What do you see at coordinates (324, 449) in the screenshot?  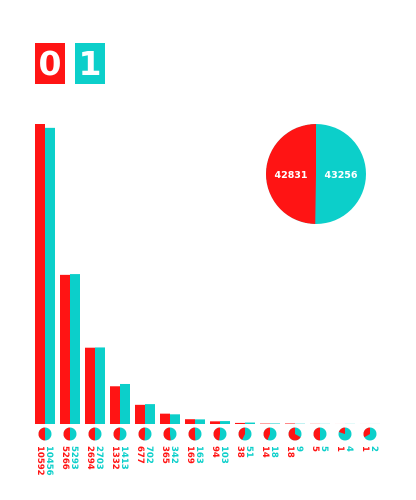 I see `count-label-1-12: 5` at bounding box center [324, 449].